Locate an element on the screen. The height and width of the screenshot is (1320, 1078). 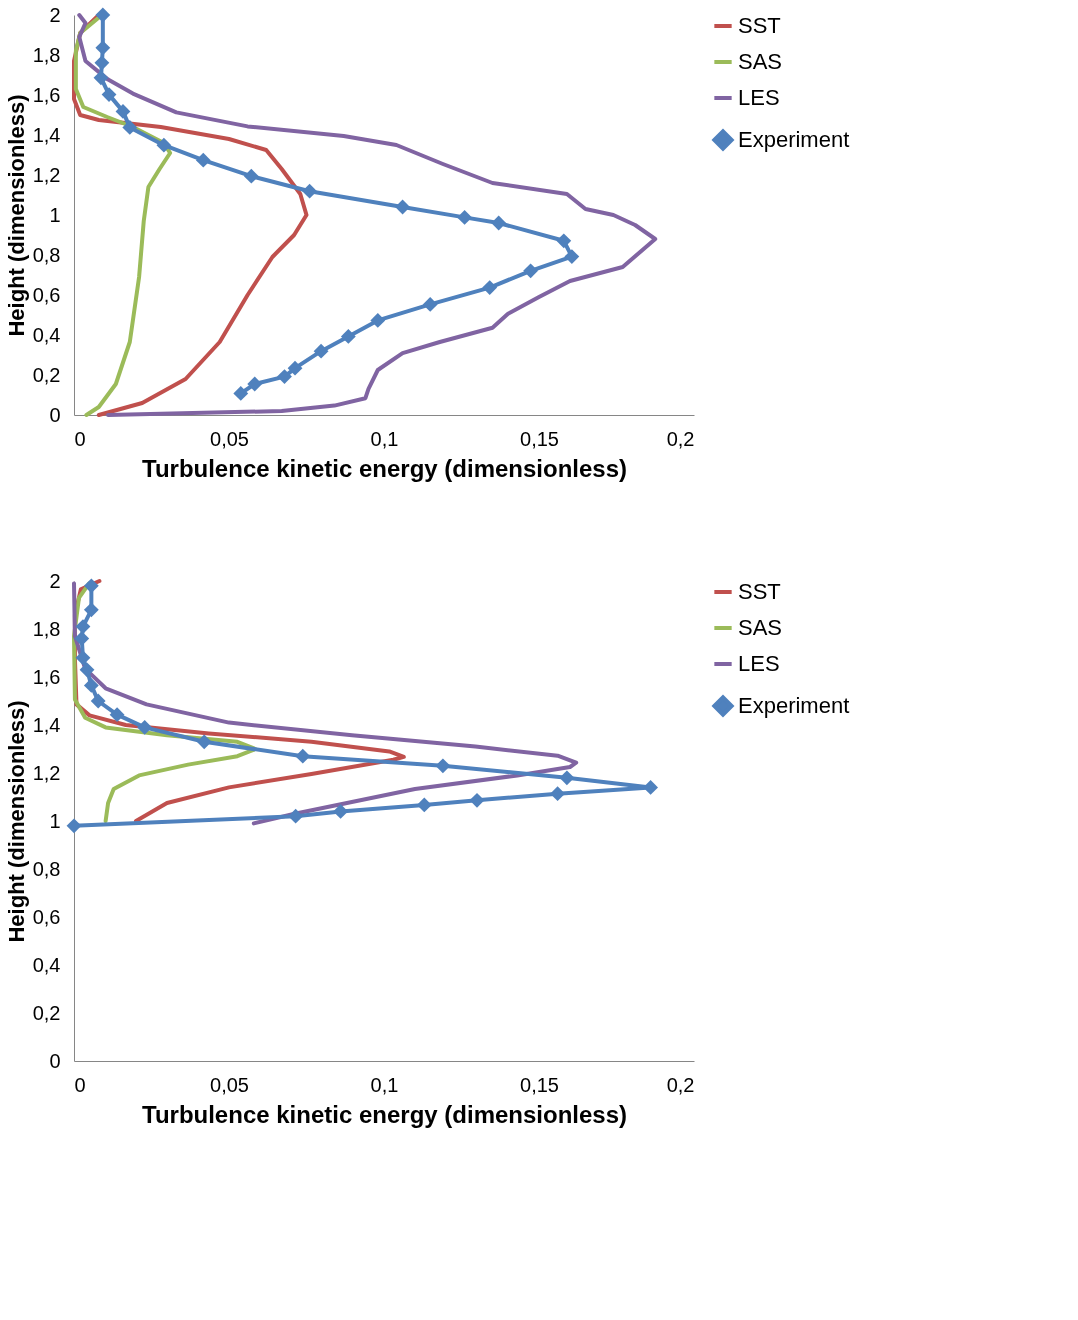
line-series is located at coordinates (325, 703).